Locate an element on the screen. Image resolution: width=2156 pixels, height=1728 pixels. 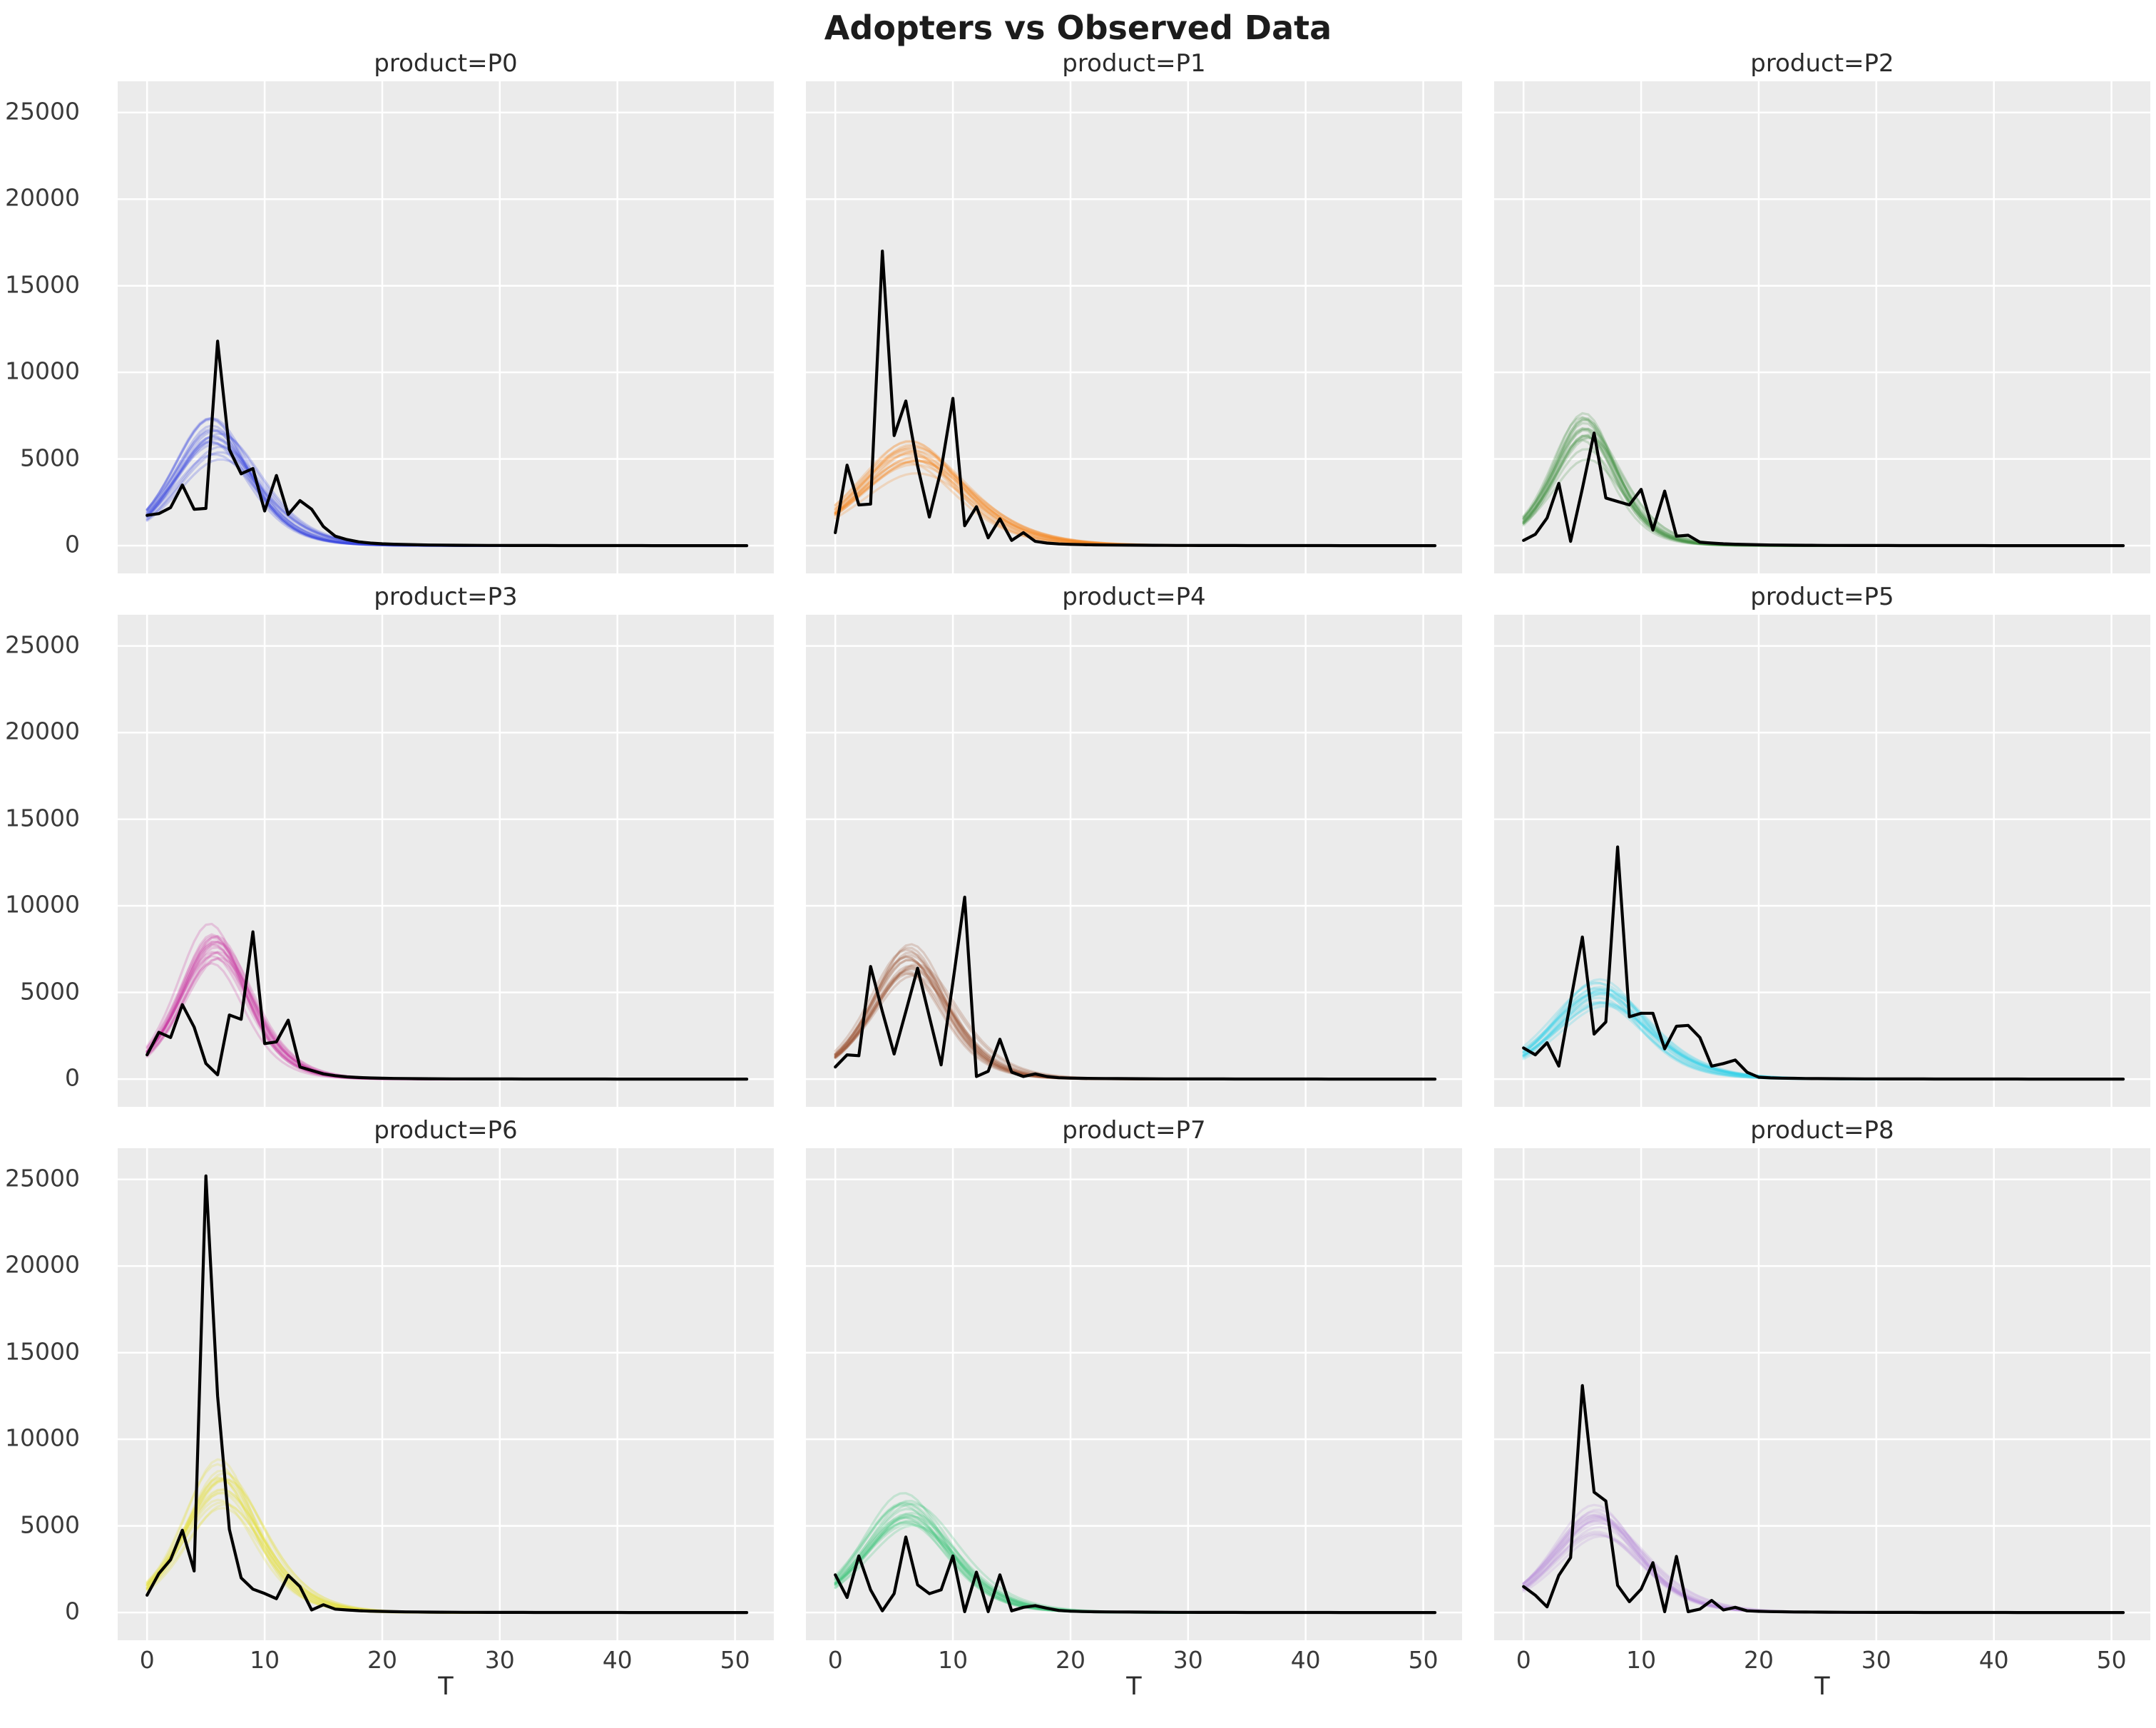
figure-title: Adopters vs Observed Data is located at coordinates (1078, 28).